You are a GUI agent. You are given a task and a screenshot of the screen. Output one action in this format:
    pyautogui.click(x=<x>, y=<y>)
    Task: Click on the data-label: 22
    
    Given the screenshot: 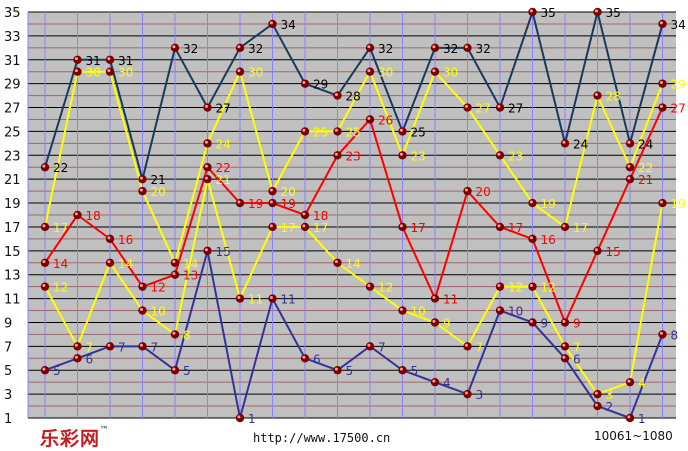 What is the action you would take?
    pyautogui.click(x=60, y=168)
    